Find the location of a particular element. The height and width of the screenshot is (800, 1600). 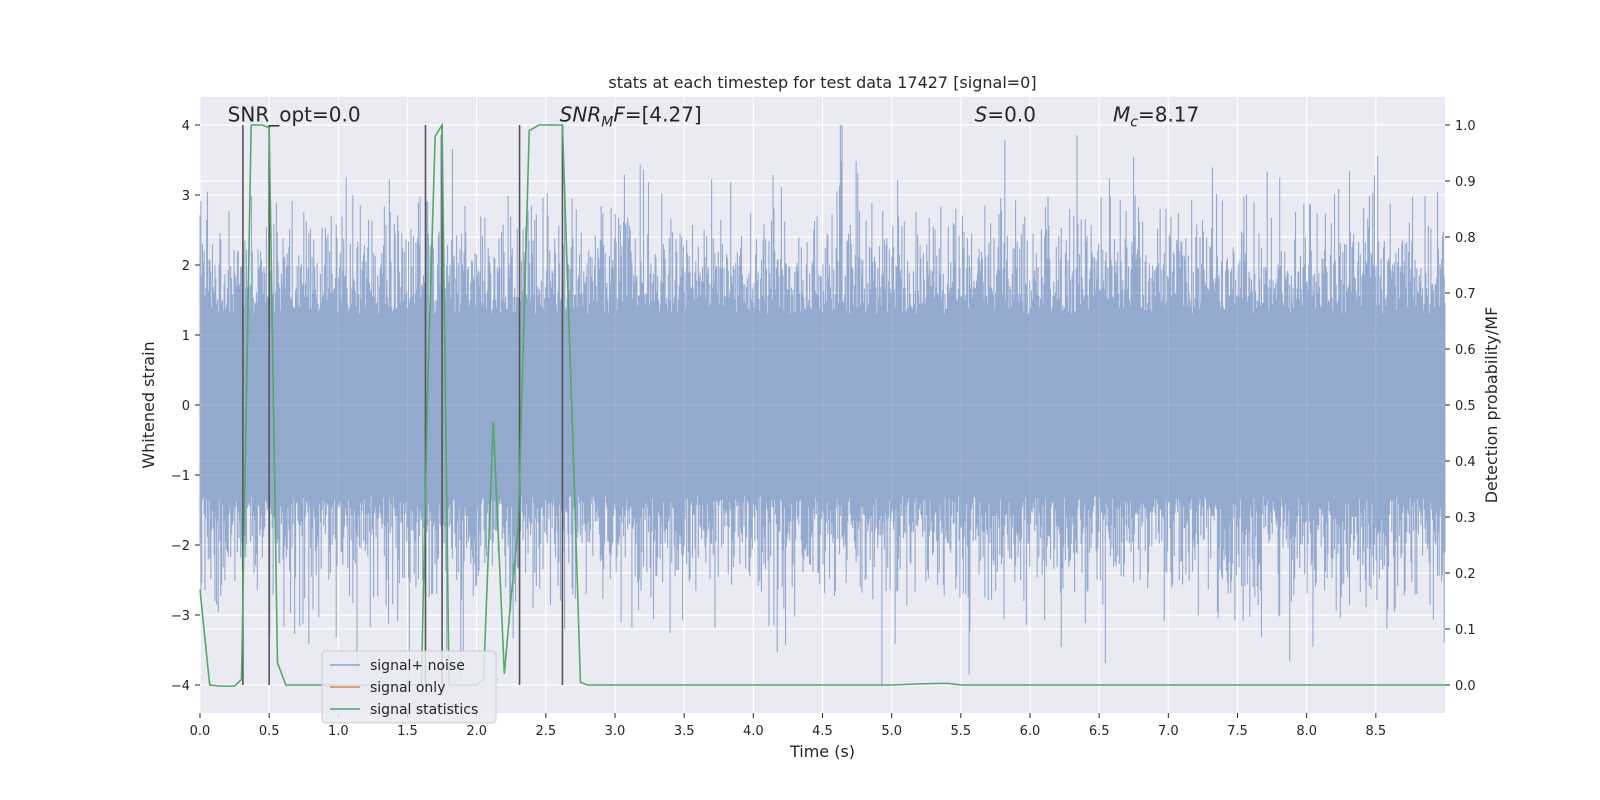

y-axis-label-left: Whitened strain is located at coordinates (148, 404).